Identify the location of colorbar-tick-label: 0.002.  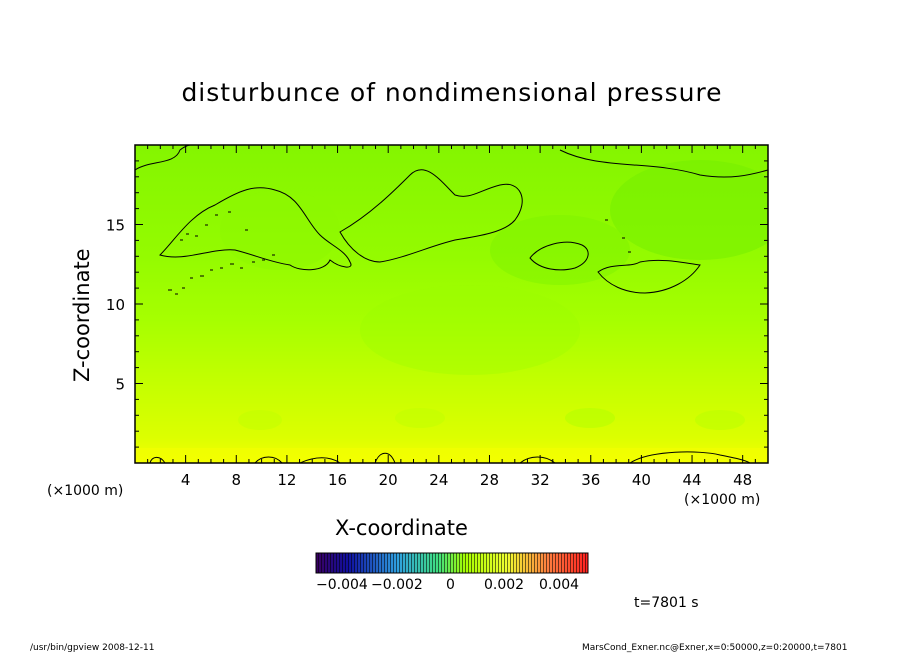
(504, 585).